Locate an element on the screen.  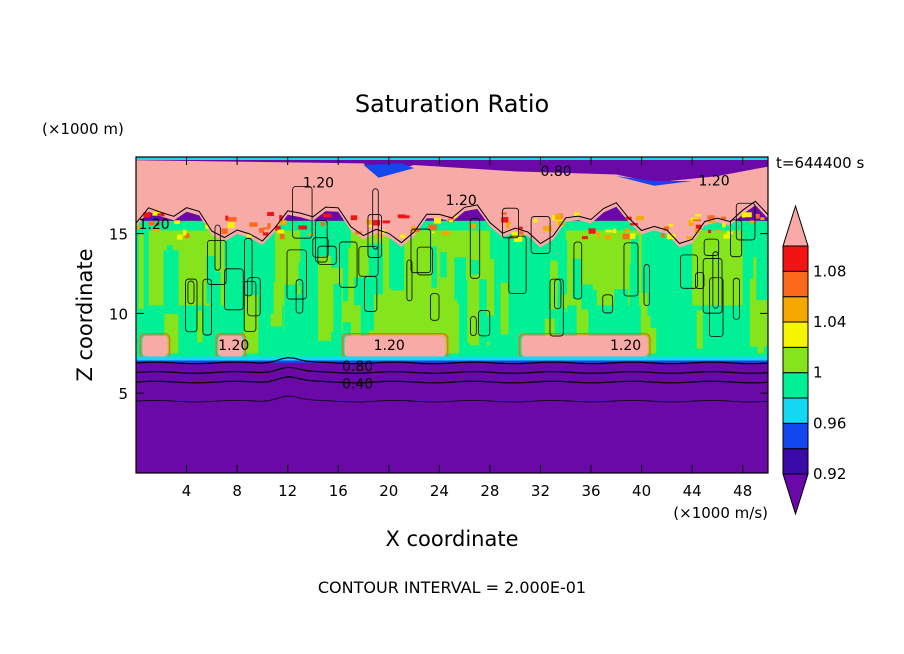
contour-label: 0.40 is located at coordinates (357, 384).